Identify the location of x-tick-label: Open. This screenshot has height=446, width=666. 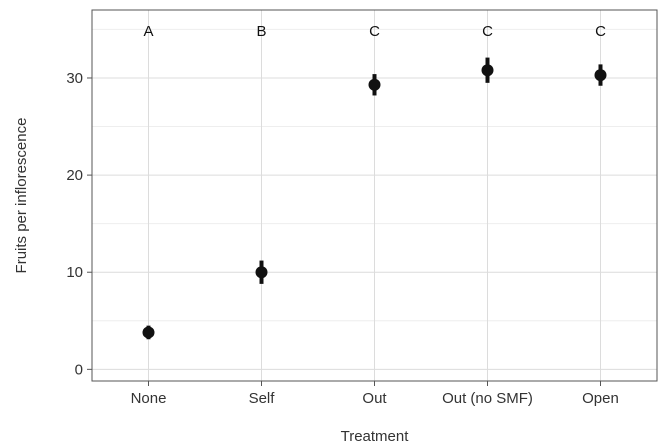
(600, 398).